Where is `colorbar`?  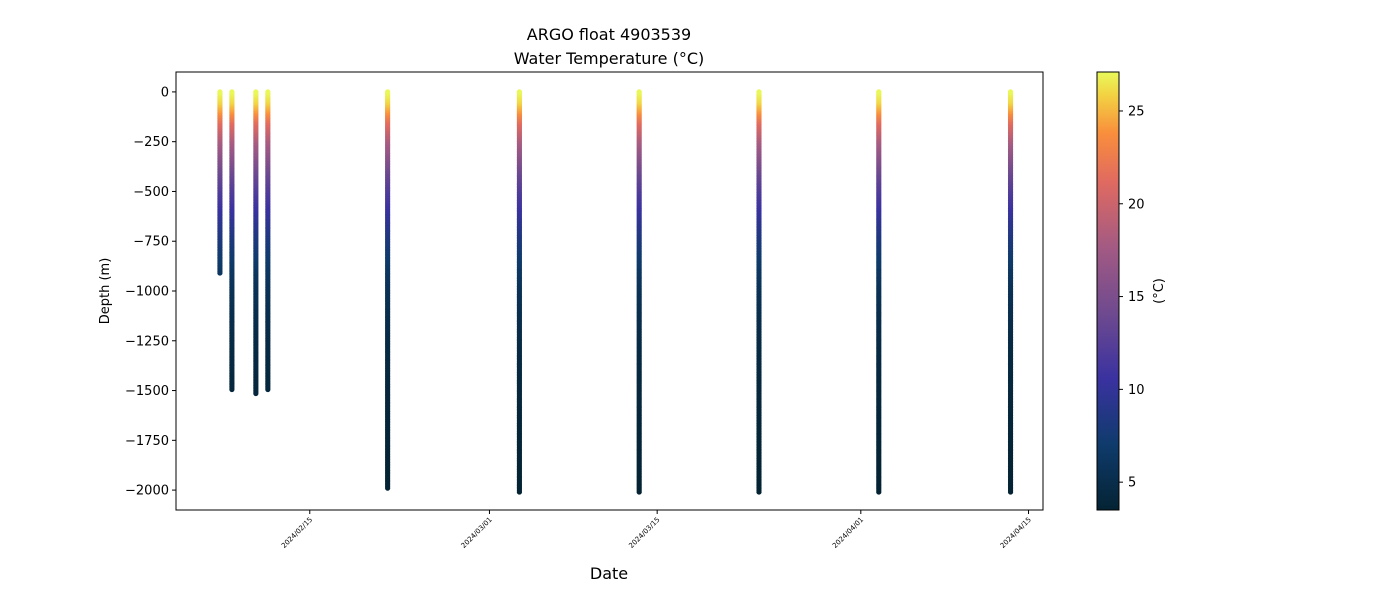
colorbar is located at coordinates (1108, 291).